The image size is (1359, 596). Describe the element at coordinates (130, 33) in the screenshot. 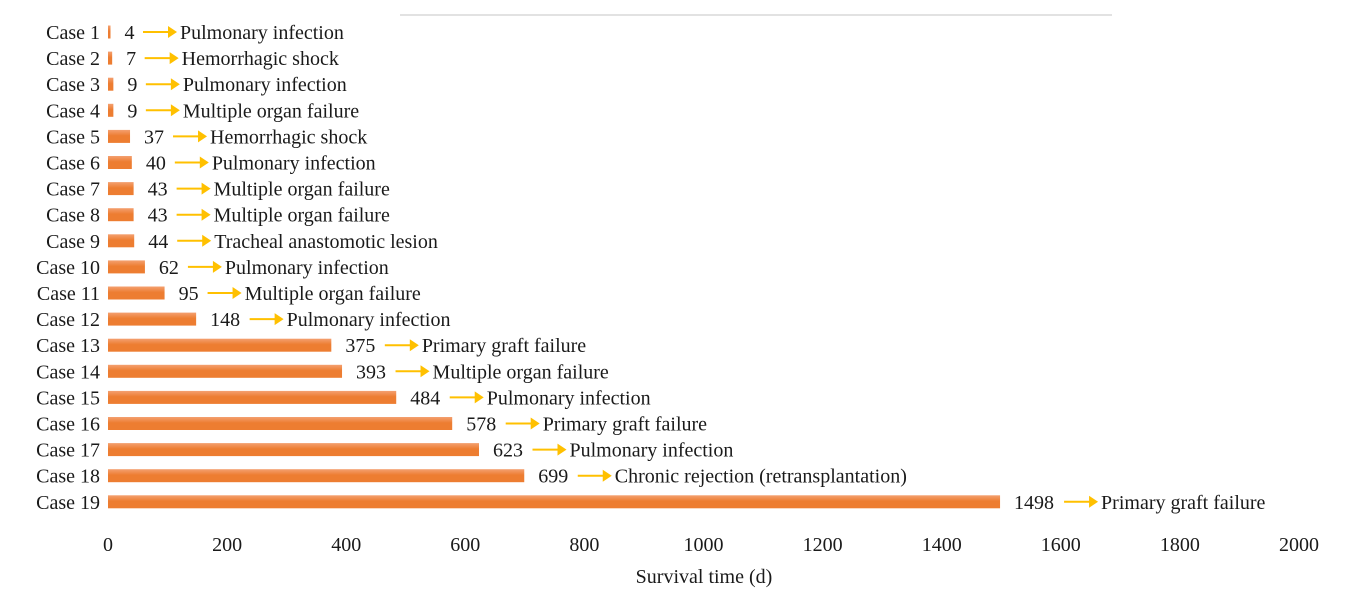

I see `value-label-1: 4` at that location.